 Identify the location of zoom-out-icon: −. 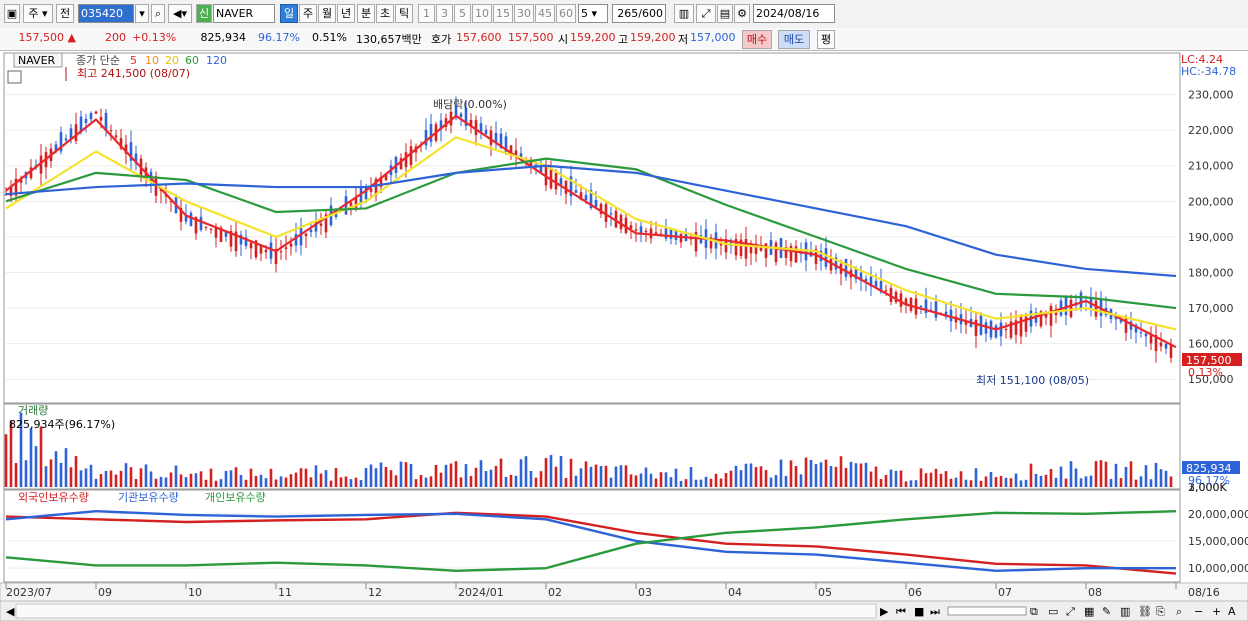
(1198, 611).